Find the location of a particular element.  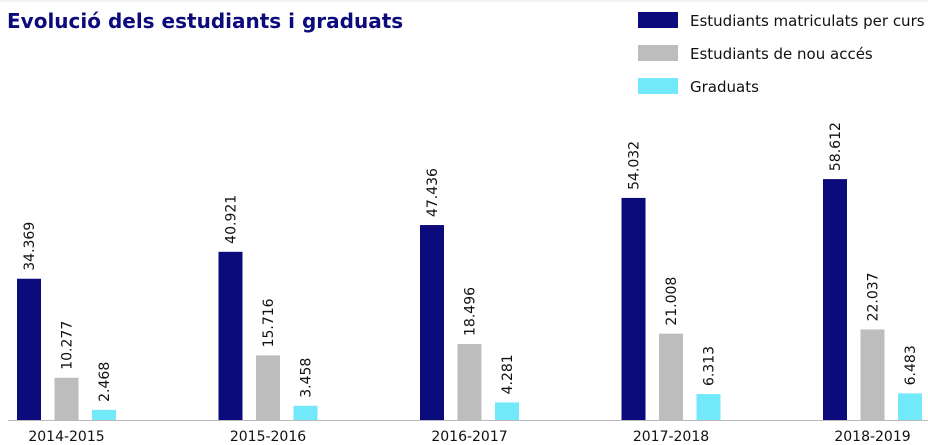

value-label: 15.716 is located at coordinates (269, 322).